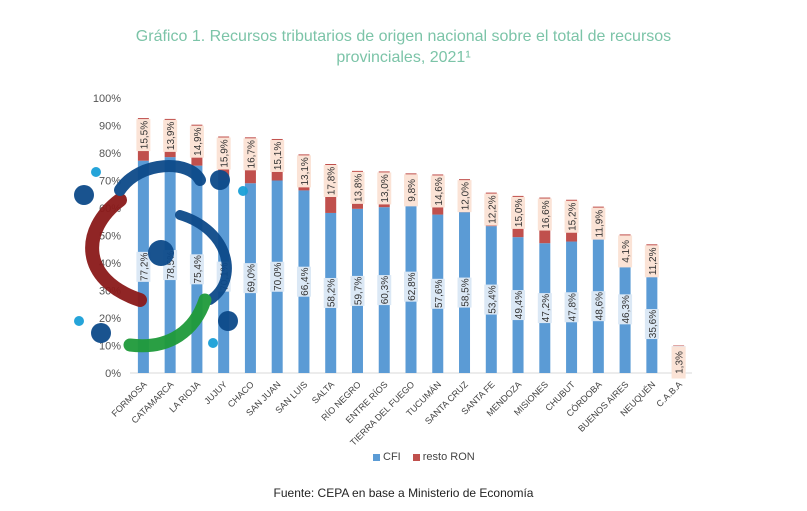  I want to click on data-label-ron-text-11: 14,6%, so click(439, 191).